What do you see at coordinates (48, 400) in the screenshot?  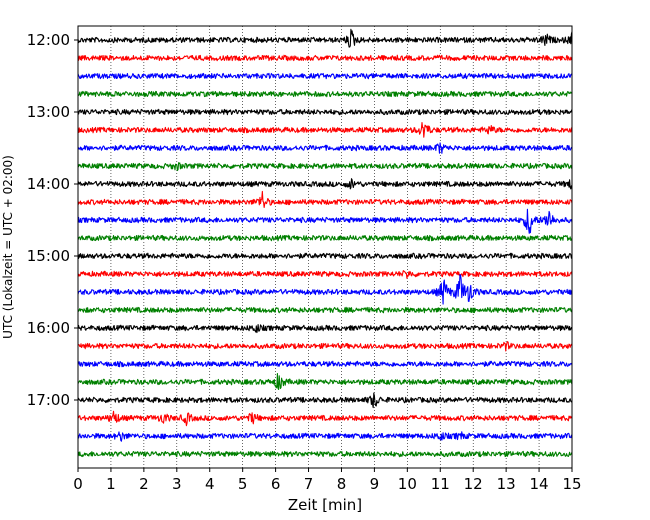 I see `y-tick-label: 17:00` at bounding box center [48, 400].